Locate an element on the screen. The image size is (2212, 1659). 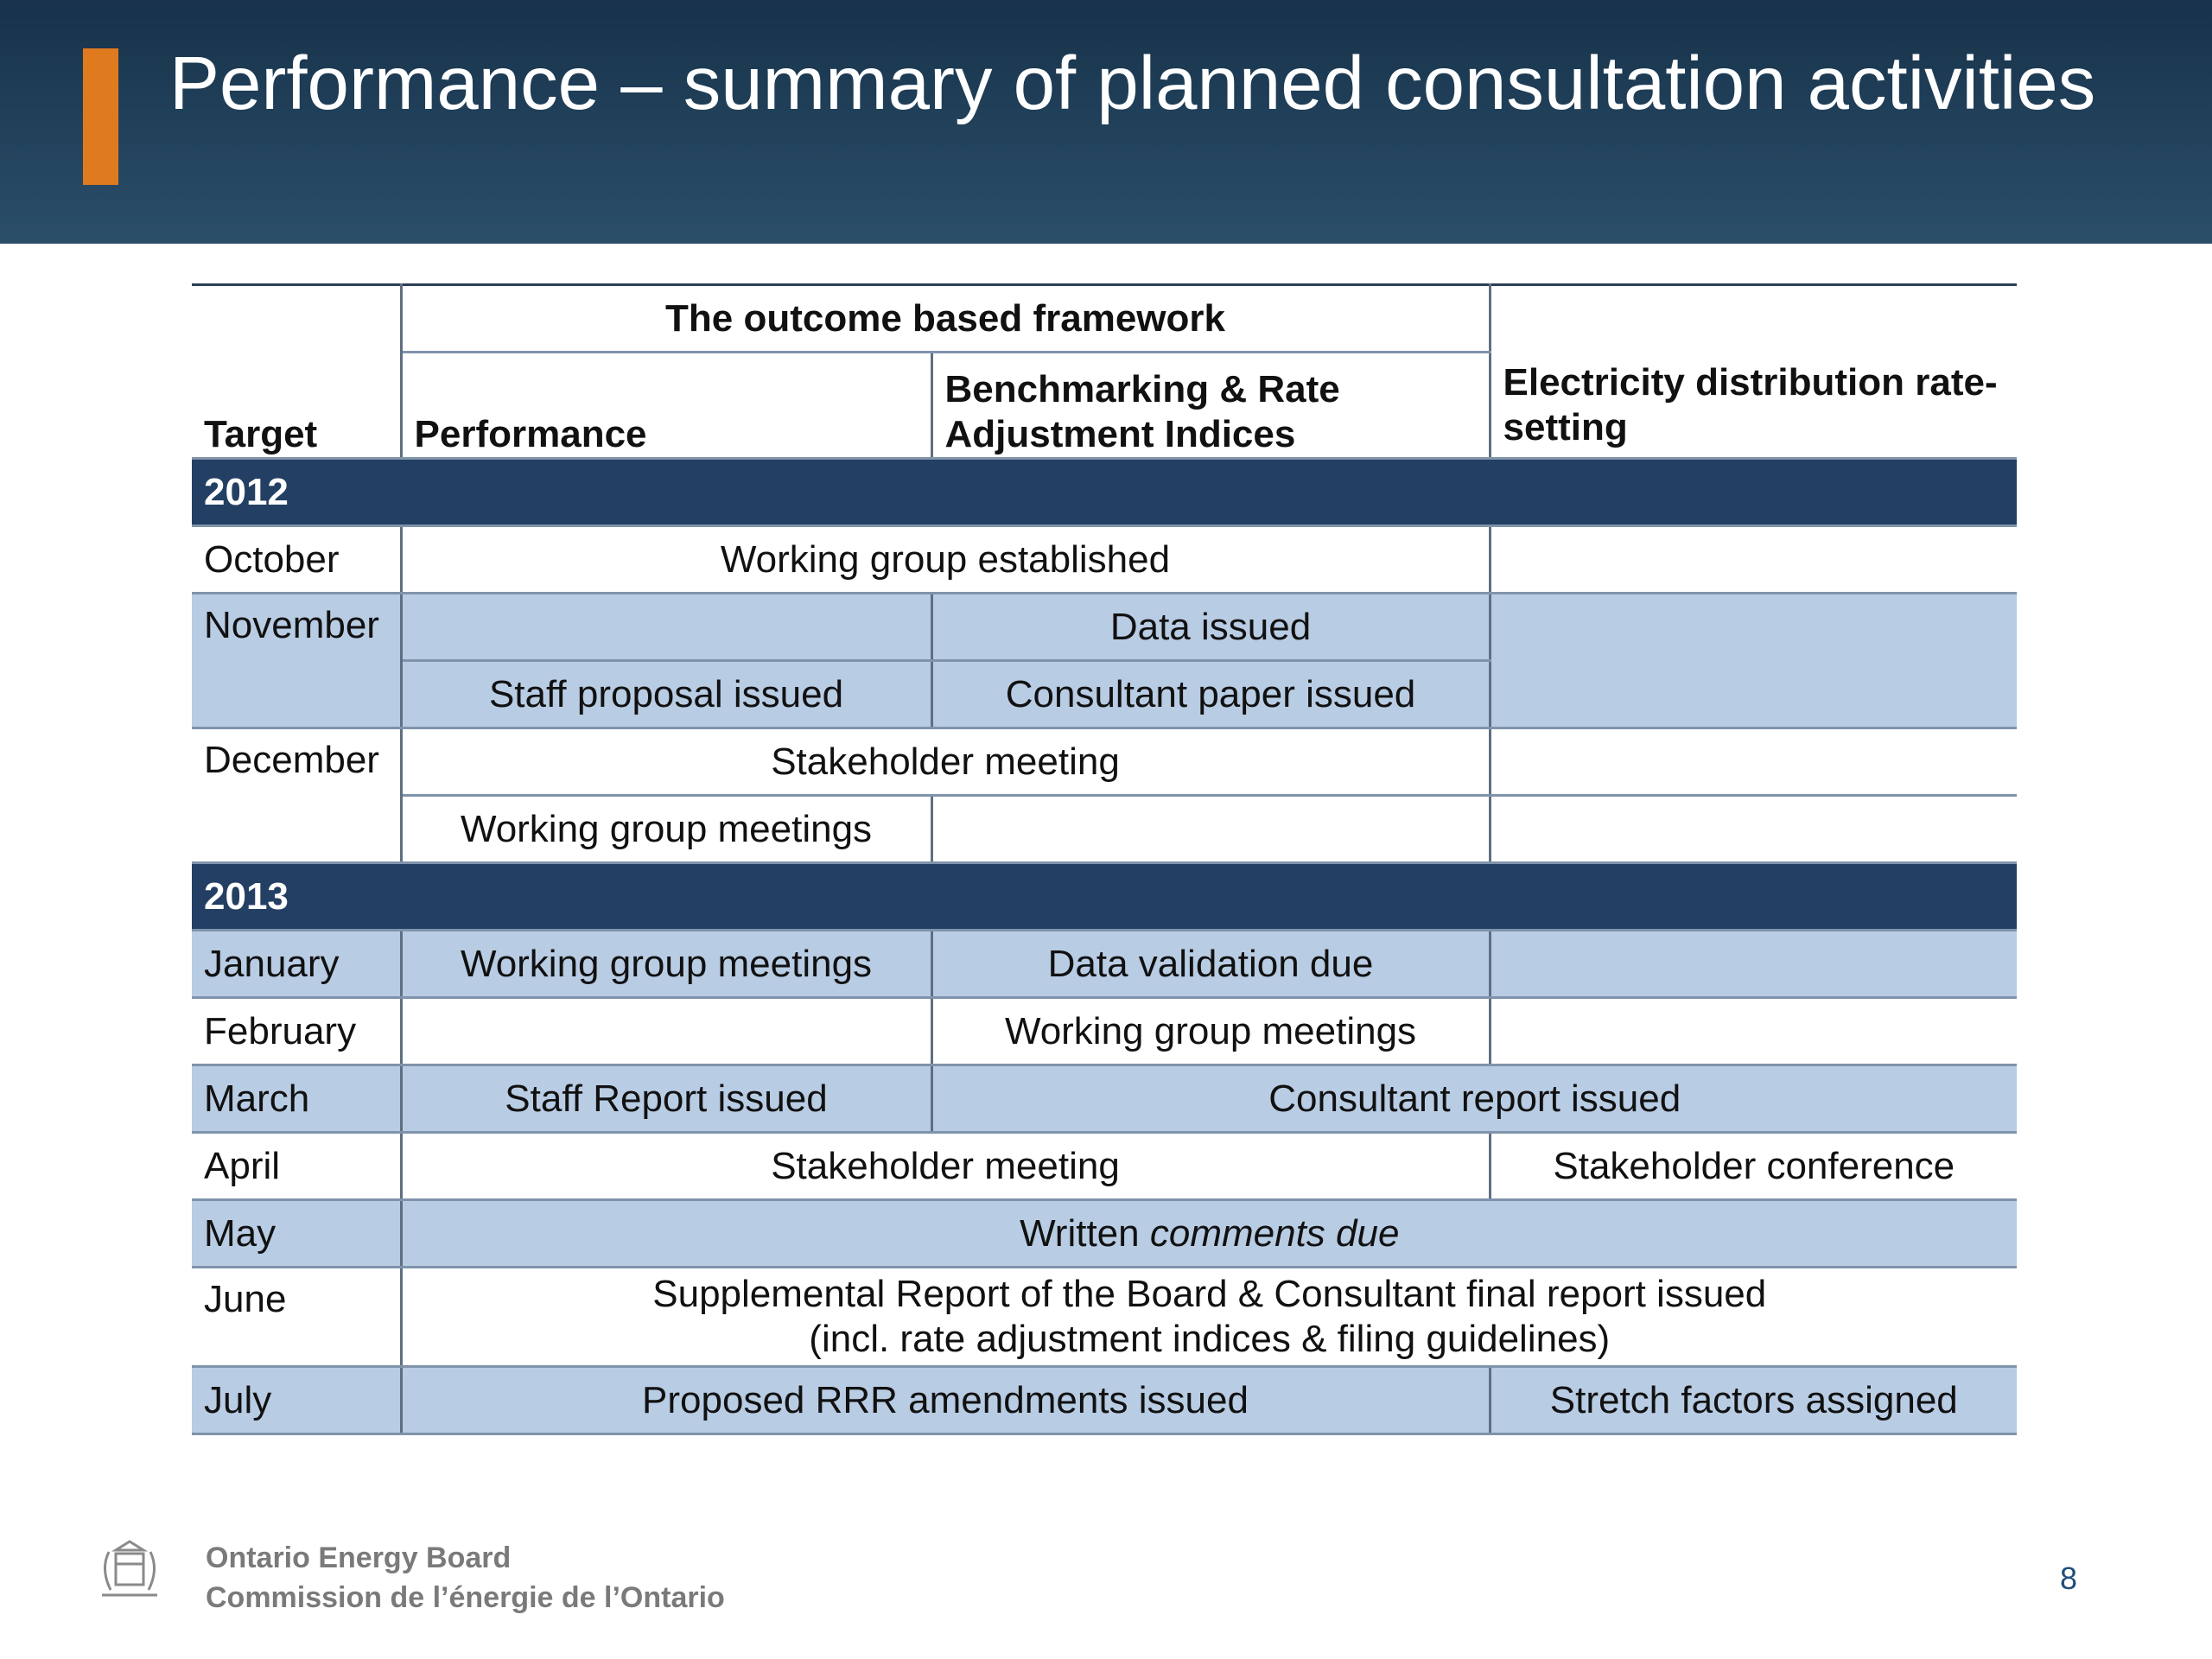
month-cell: November is located at coordinates (297, 660).